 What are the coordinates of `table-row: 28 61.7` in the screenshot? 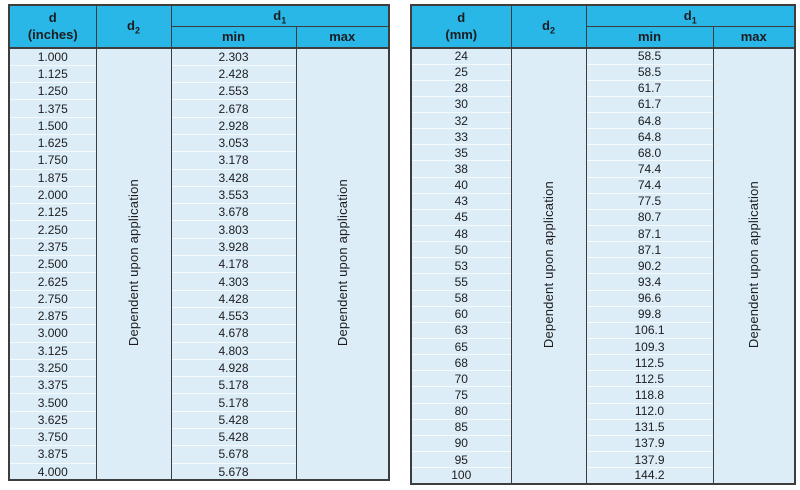 It's located at (602, 88).